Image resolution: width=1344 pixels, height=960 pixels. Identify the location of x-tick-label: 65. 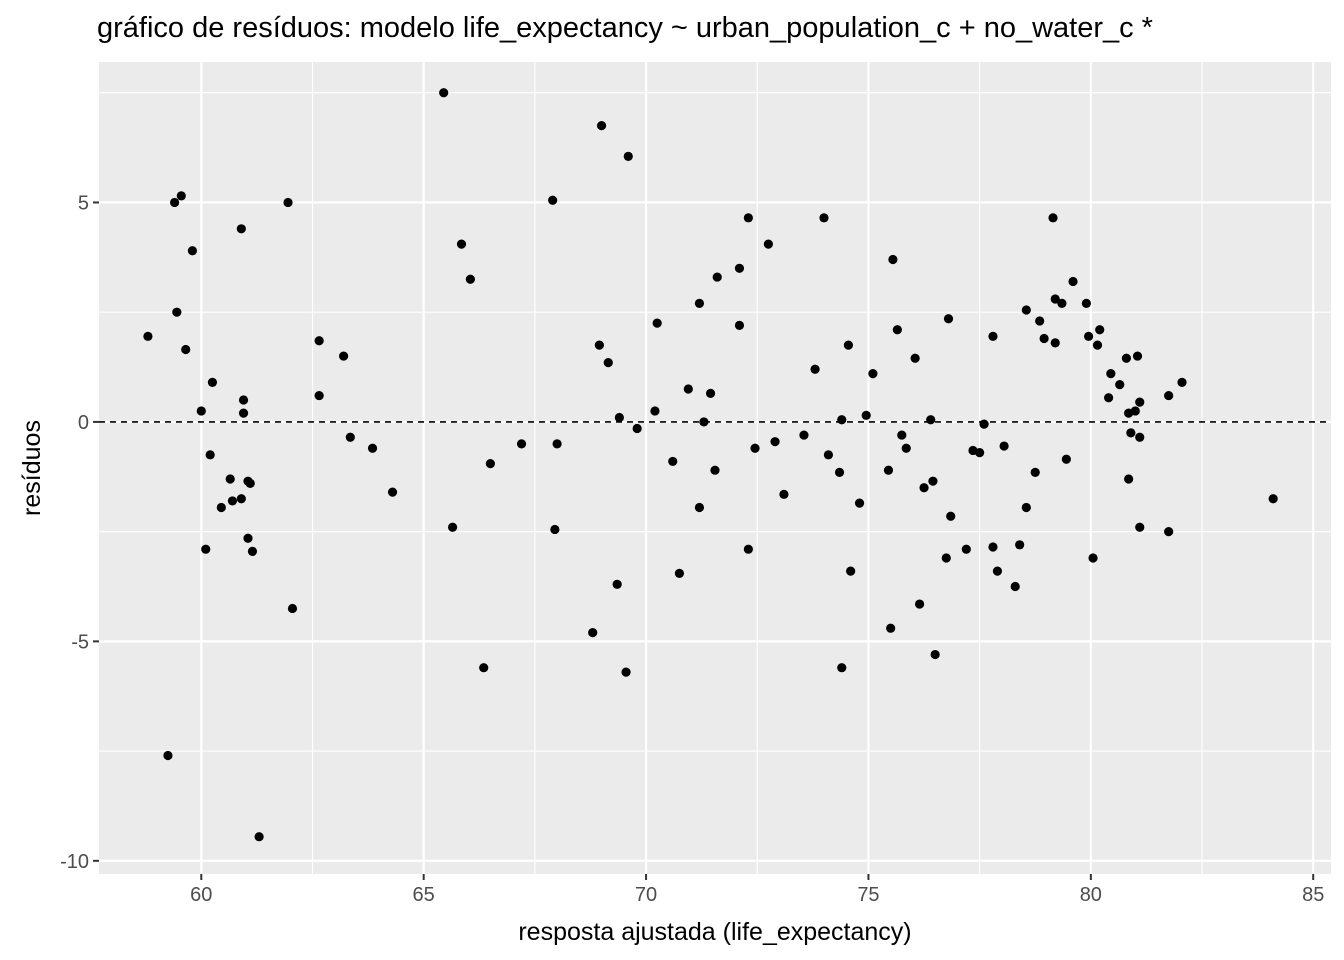
(424, 895).